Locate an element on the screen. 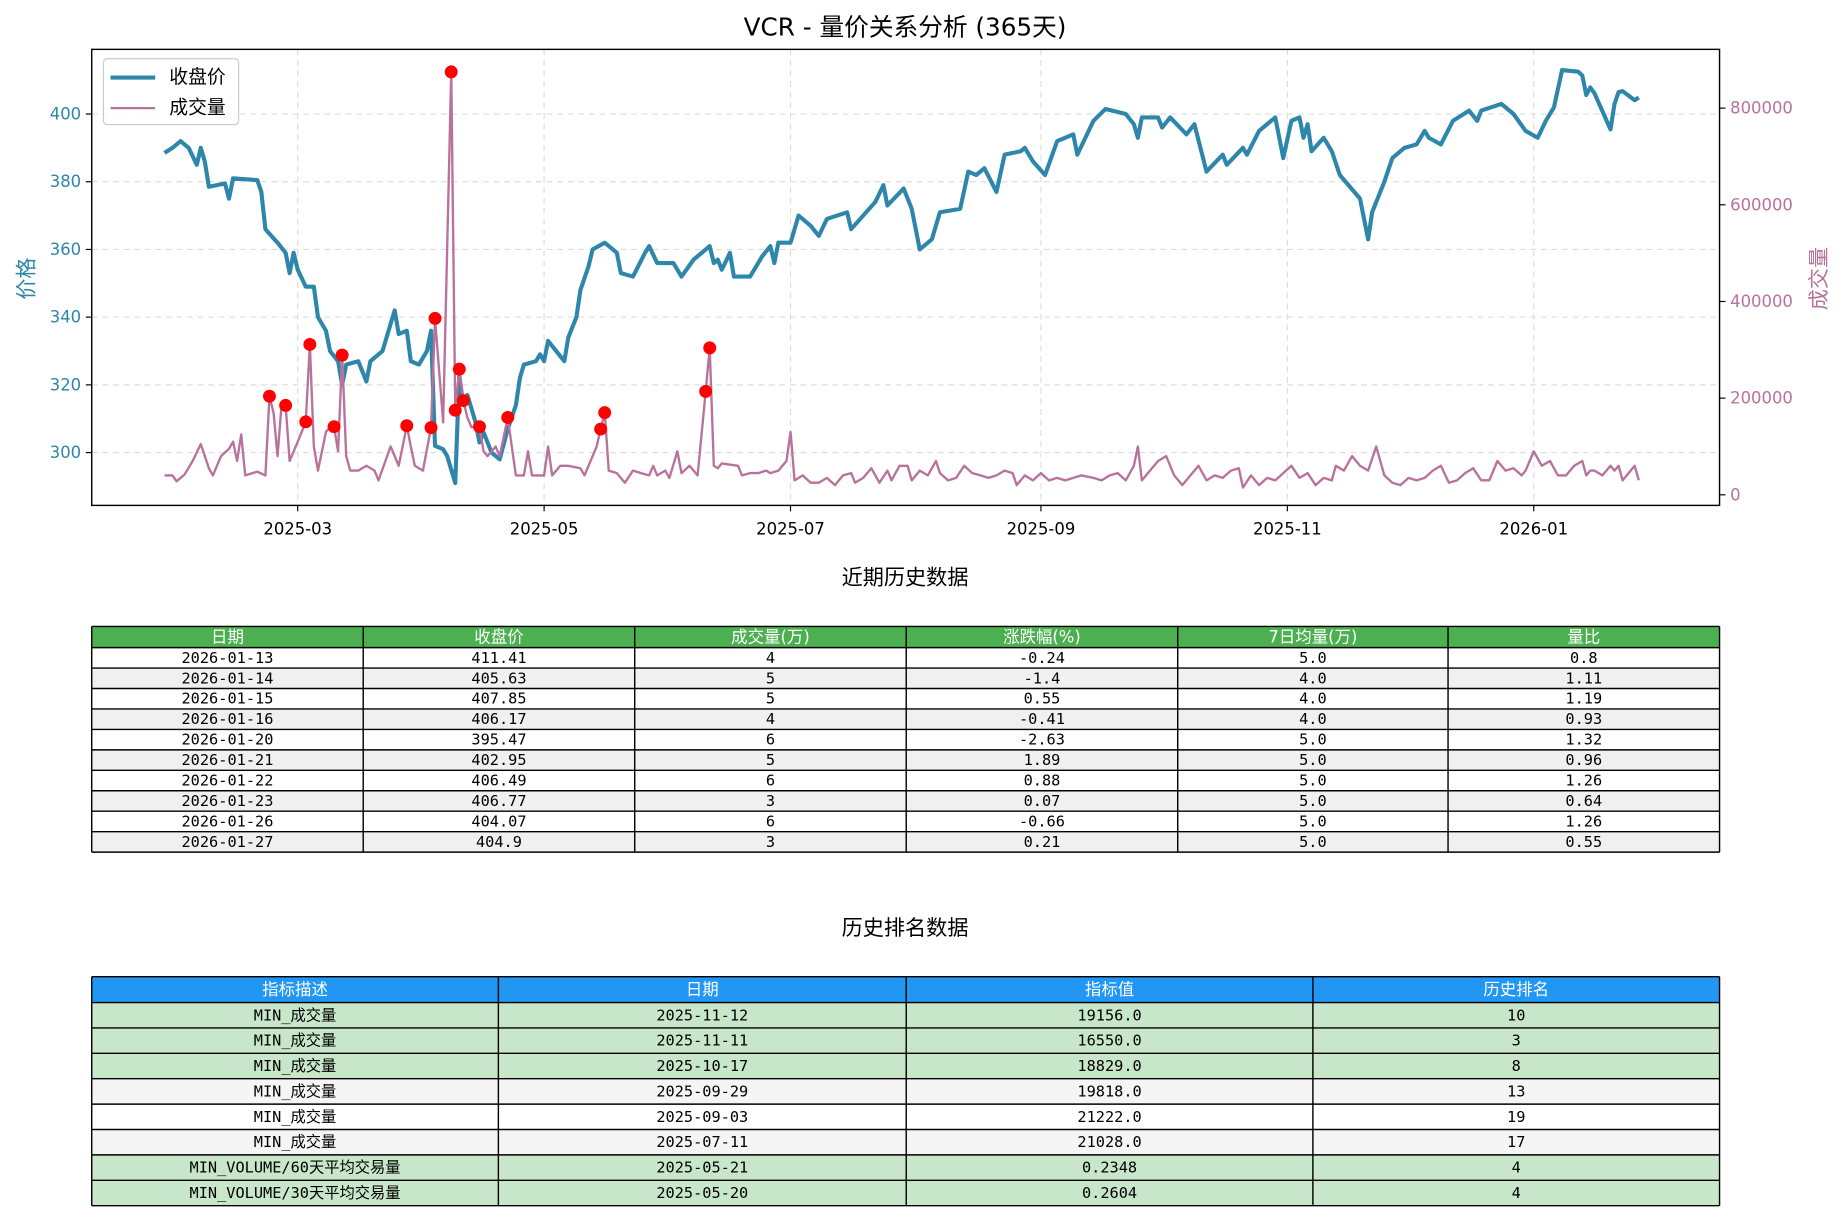 Image resolution: width=1843 pixels, height=1220 pixels. table-cell: 1.26 is located at coordinates (1583, 821).